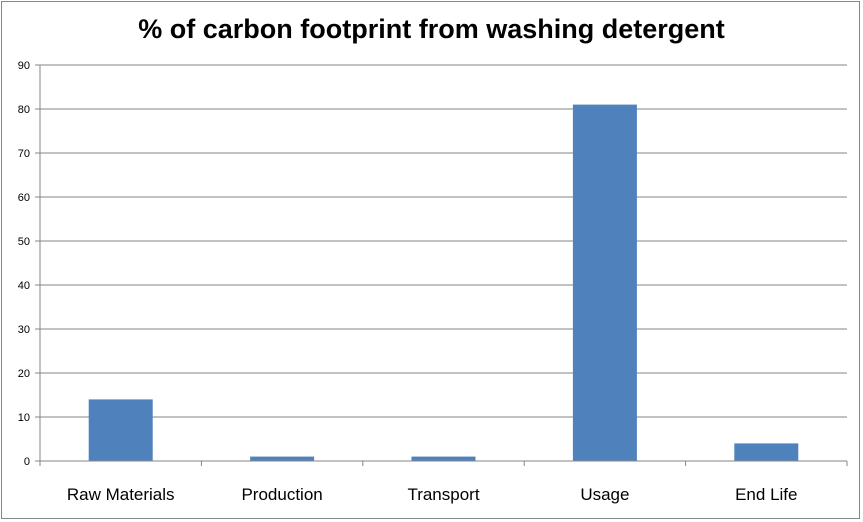  I want to click on x-category-label: Production, so click(281, 494).